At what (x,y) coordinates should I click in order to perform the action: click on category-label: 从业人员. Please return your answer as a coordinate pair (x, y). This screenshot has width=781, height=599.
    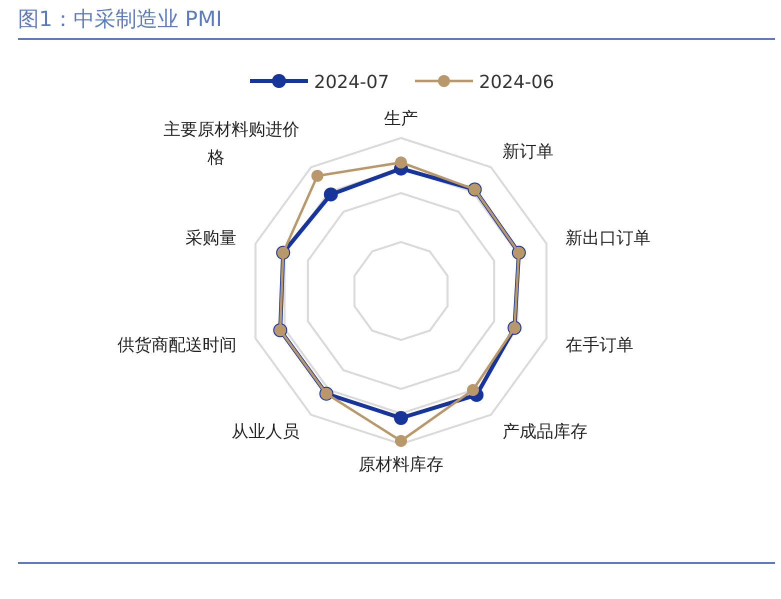
    Looking at the image, I should click on (265, 432).